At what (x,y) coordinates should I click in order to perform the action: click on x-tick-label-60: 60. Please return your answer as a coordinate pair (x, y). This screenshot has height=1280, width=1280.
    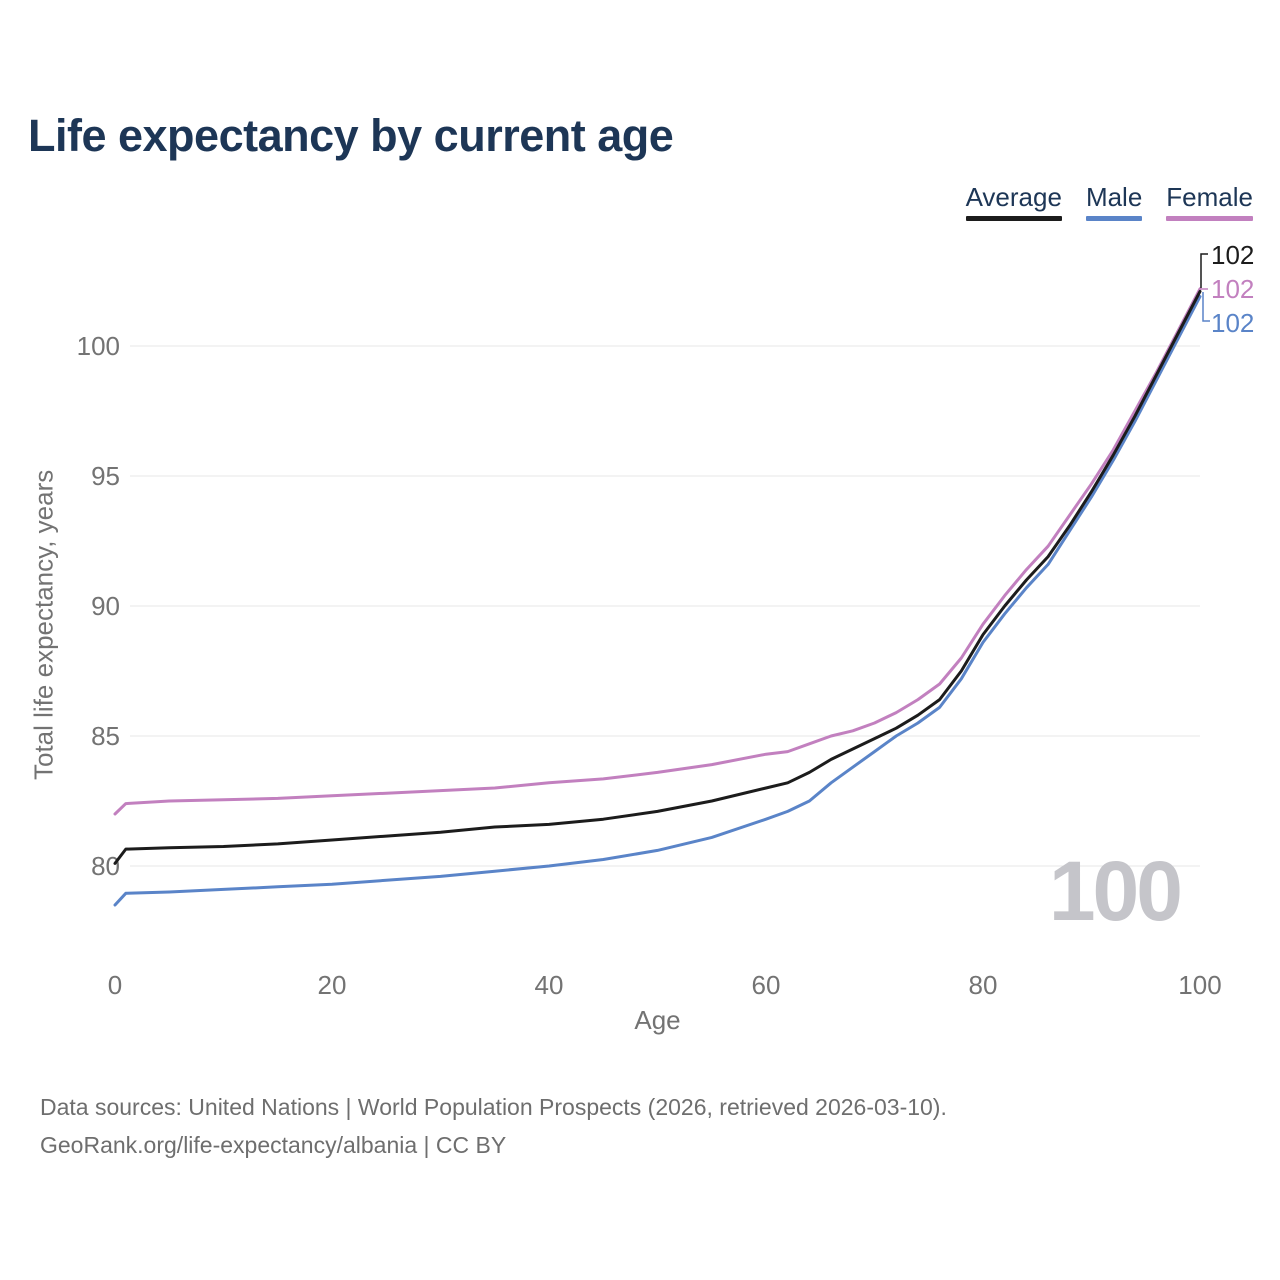
    Looking at the image, I should click on (766, 985).